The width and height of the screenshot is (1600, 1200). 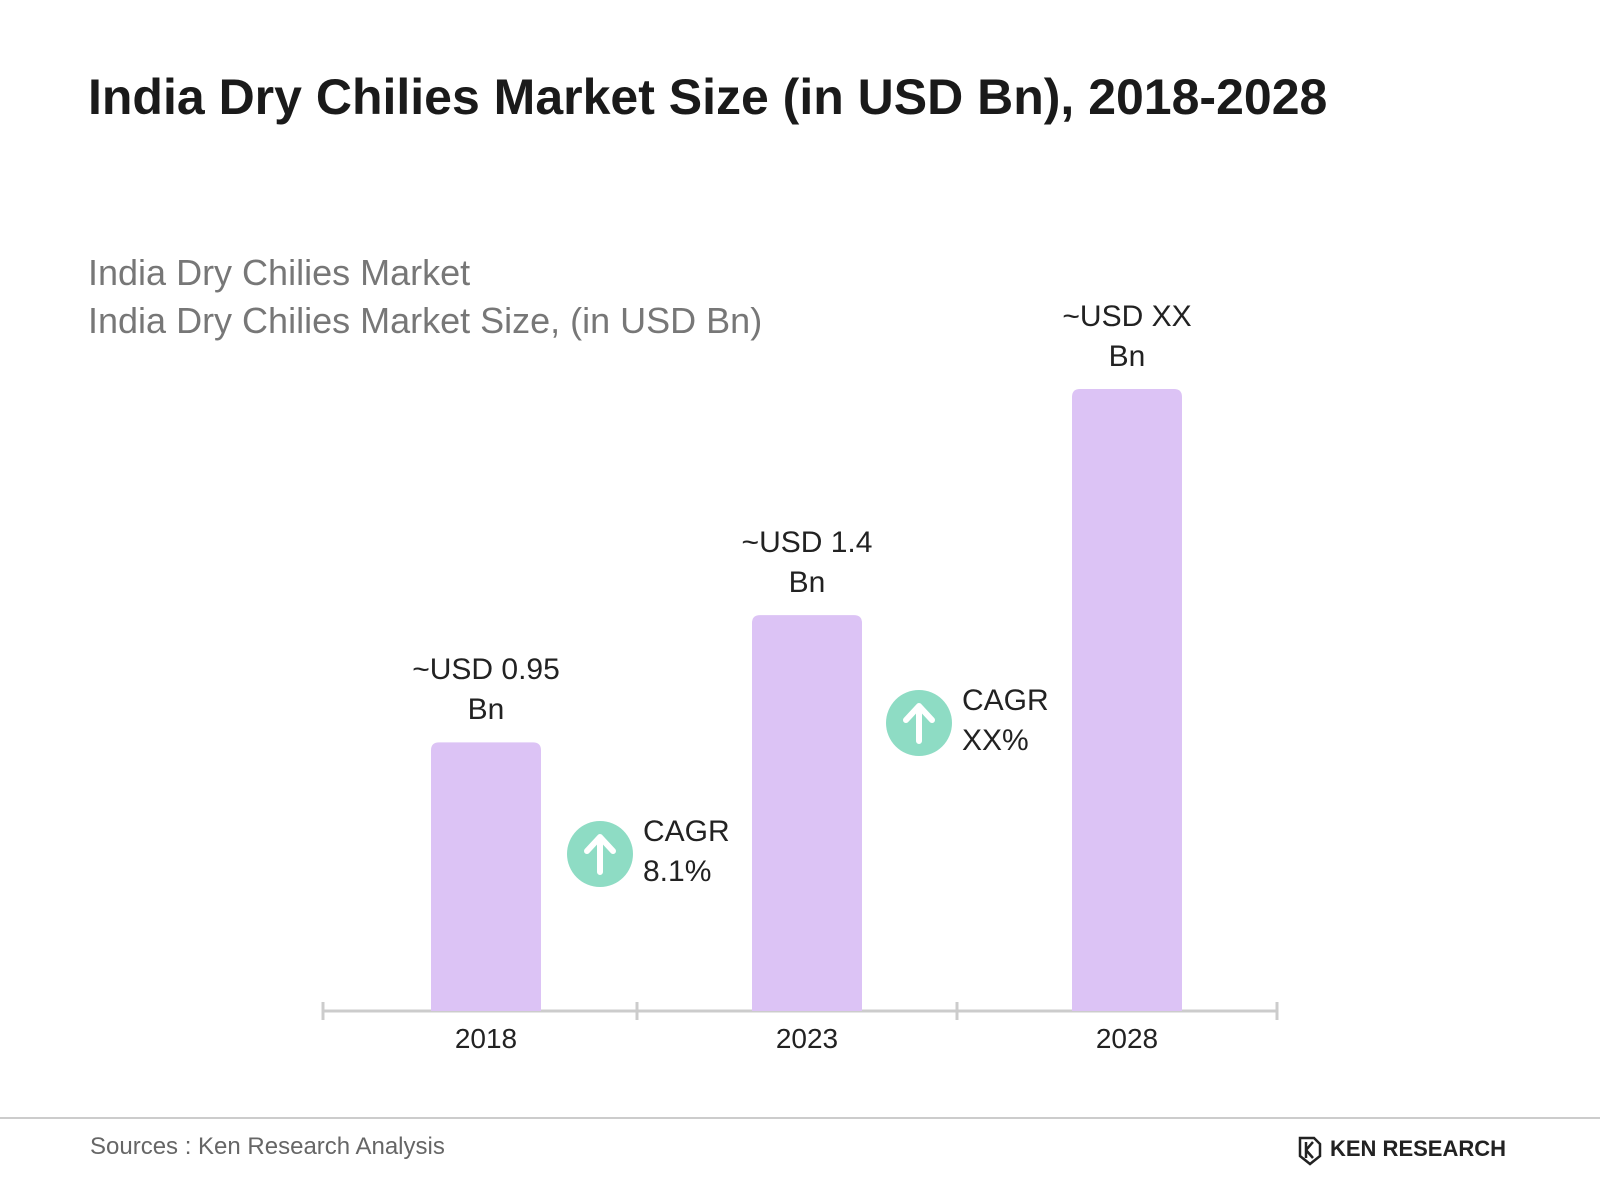 I want to click on logo: KEN RESEARCH, so click(x=1418, y=1148).